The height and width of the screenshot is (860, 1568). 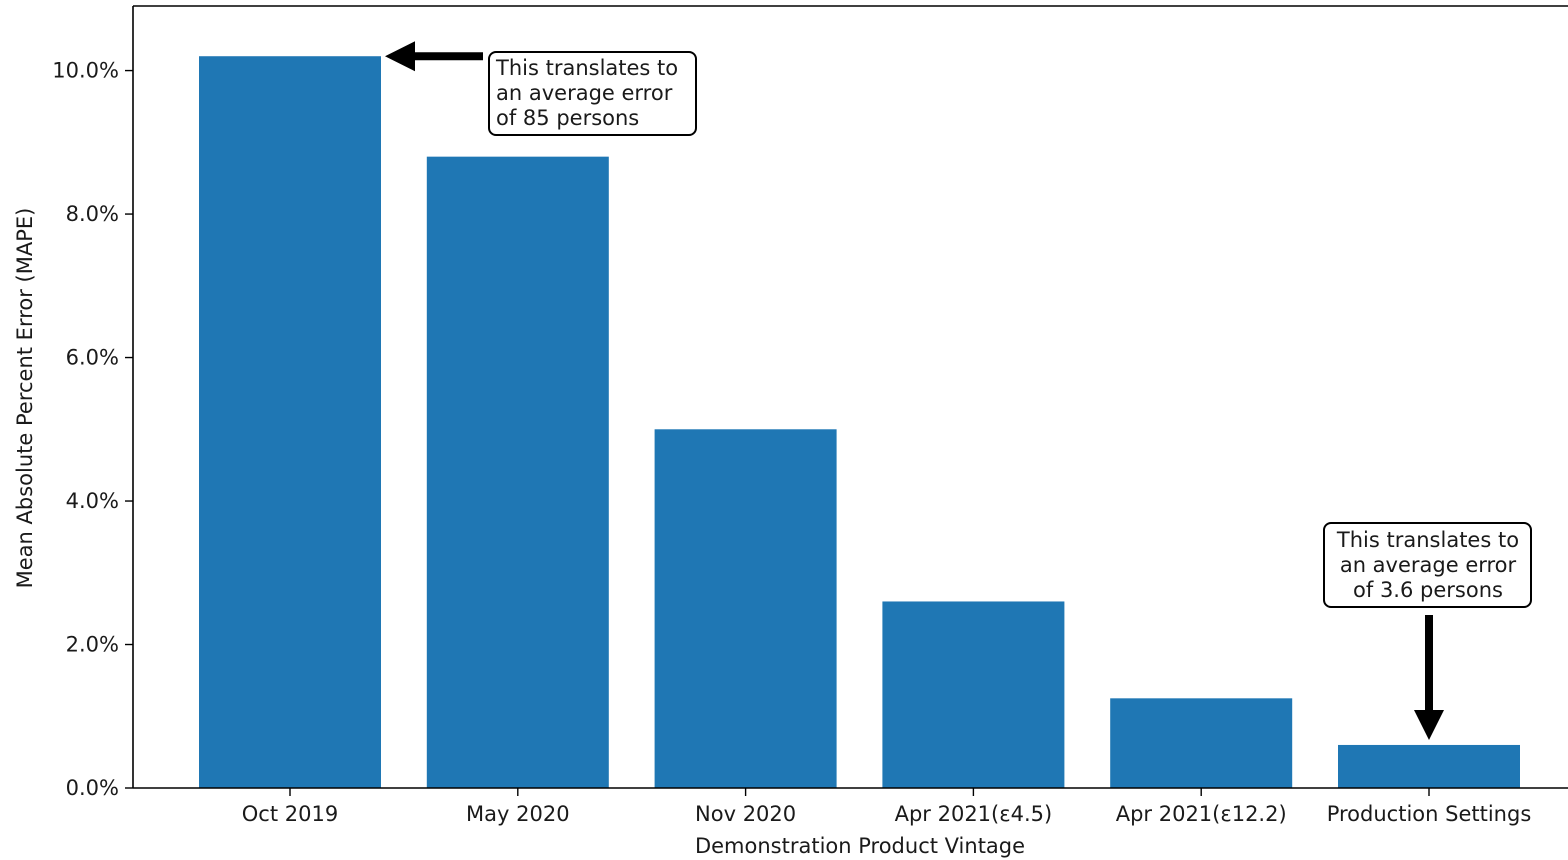 What do you see at coordinates (586, 68) in the screenshot?
I see `annotation-0-line-0: This translates to` at bounding box center [586, 68].